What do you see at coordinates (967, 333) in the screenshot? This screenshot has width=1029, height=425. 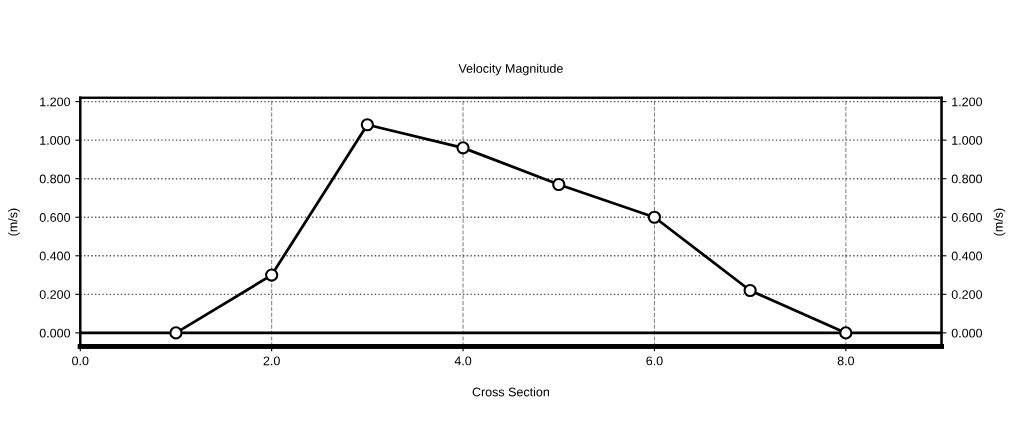 I see `y2-tick-label: 0.000` at bounding box center [967, 333].